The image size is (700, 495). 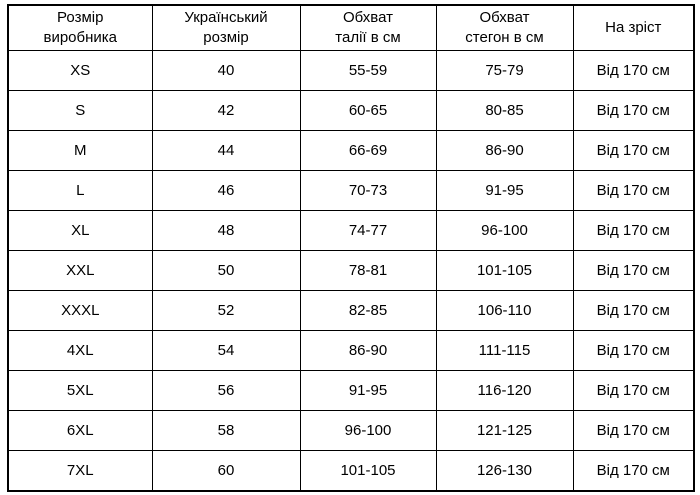 I want to click on header-waist-cm: Обхват талії в см, so click(x=368, y=27).